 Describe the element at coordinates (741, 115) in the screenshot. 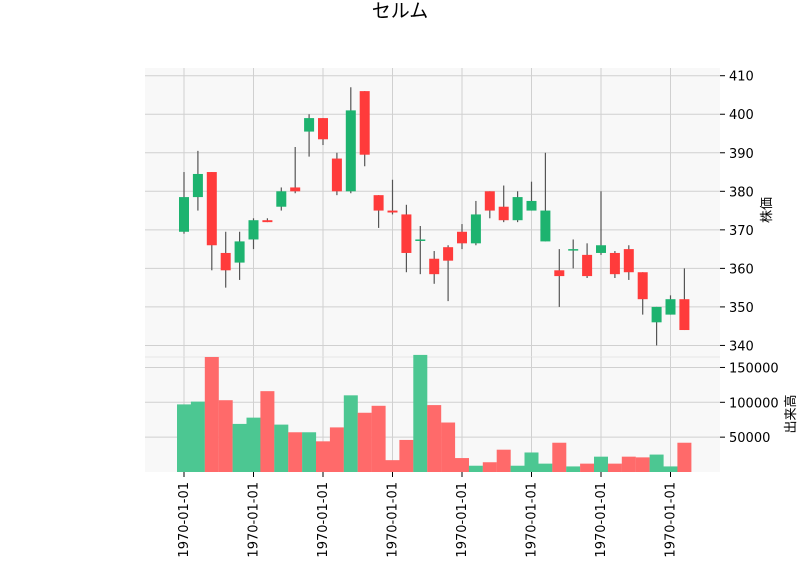

I see `price-tick-label: 400` at that location.